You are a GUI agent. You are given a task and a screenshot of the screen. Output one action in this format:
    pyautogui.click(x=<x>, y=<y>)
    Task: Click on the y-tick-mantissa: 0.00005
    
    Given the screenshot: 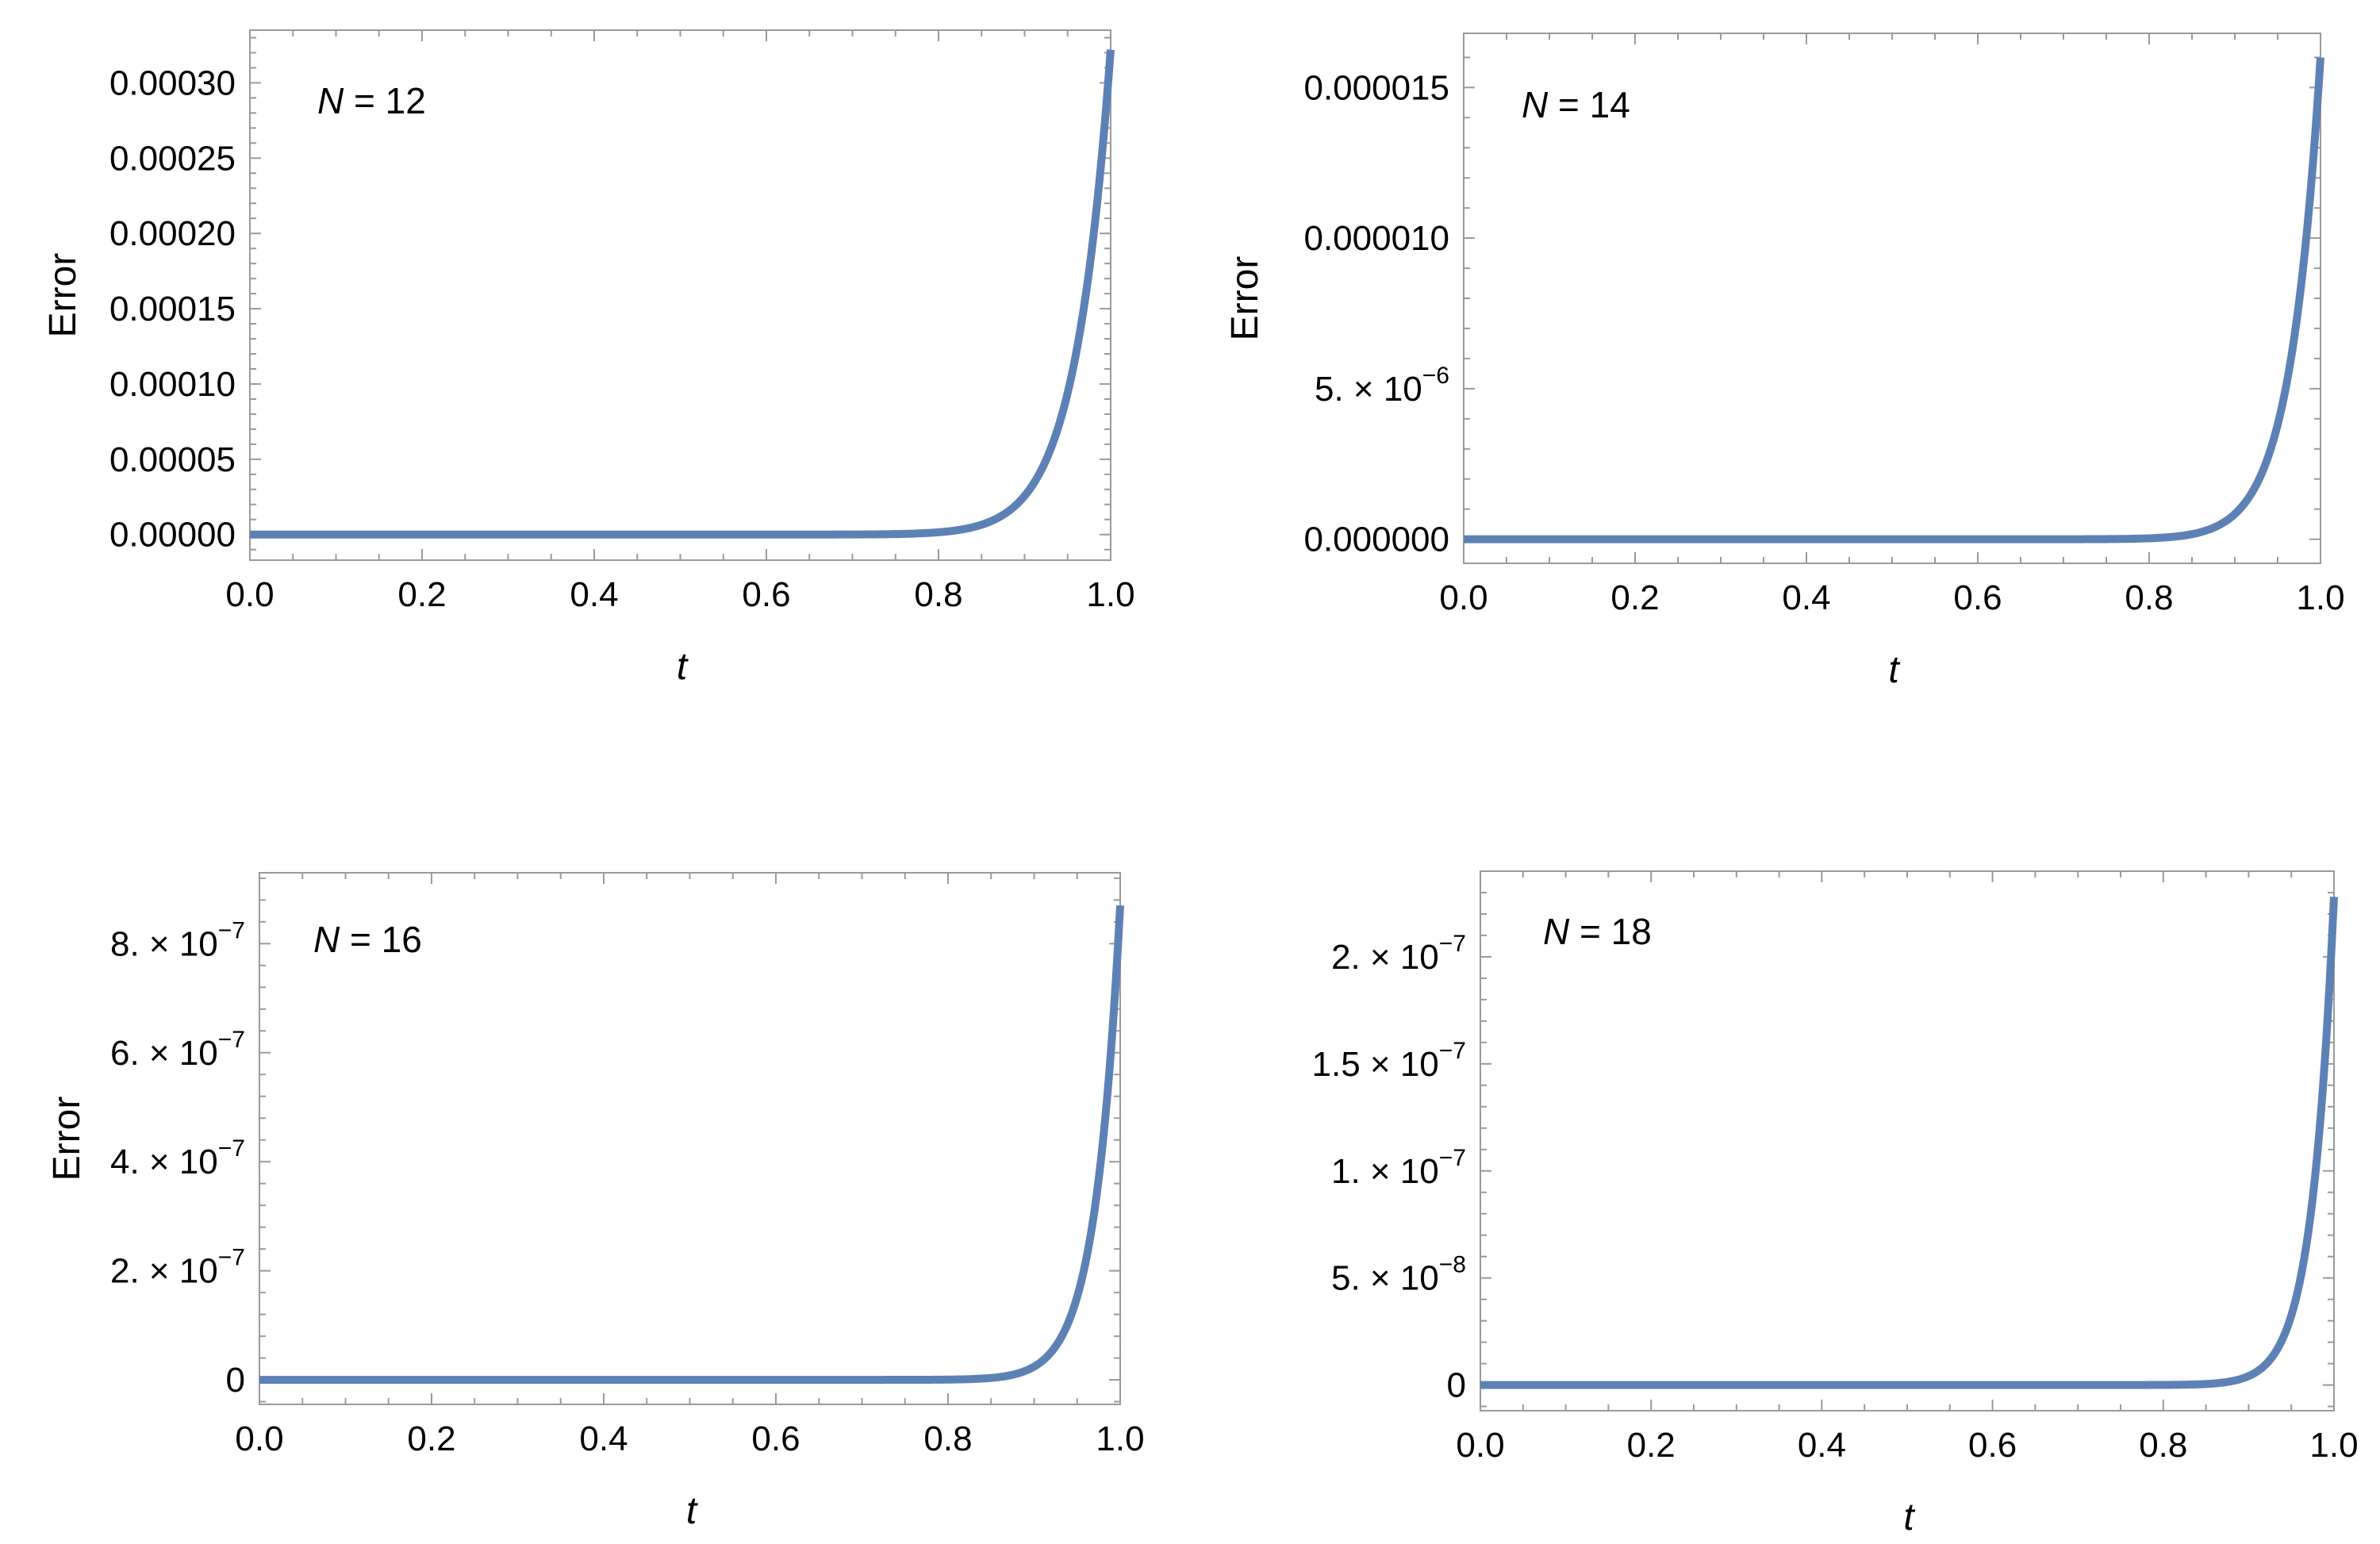 What is the action you would take?
    pyautogui.click(x=172, y=459)
    